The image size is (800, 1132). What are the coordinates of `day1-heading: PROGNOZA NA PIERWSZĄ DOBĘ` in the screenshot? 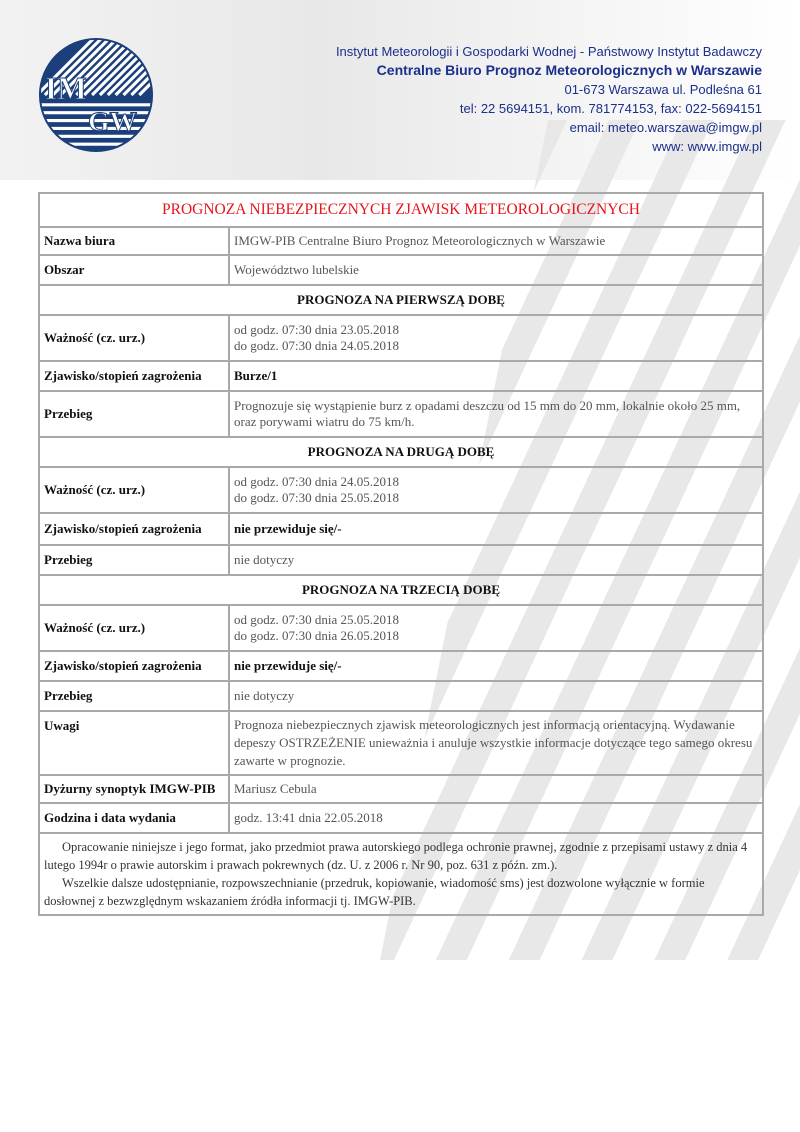 It's located at (401, 300).